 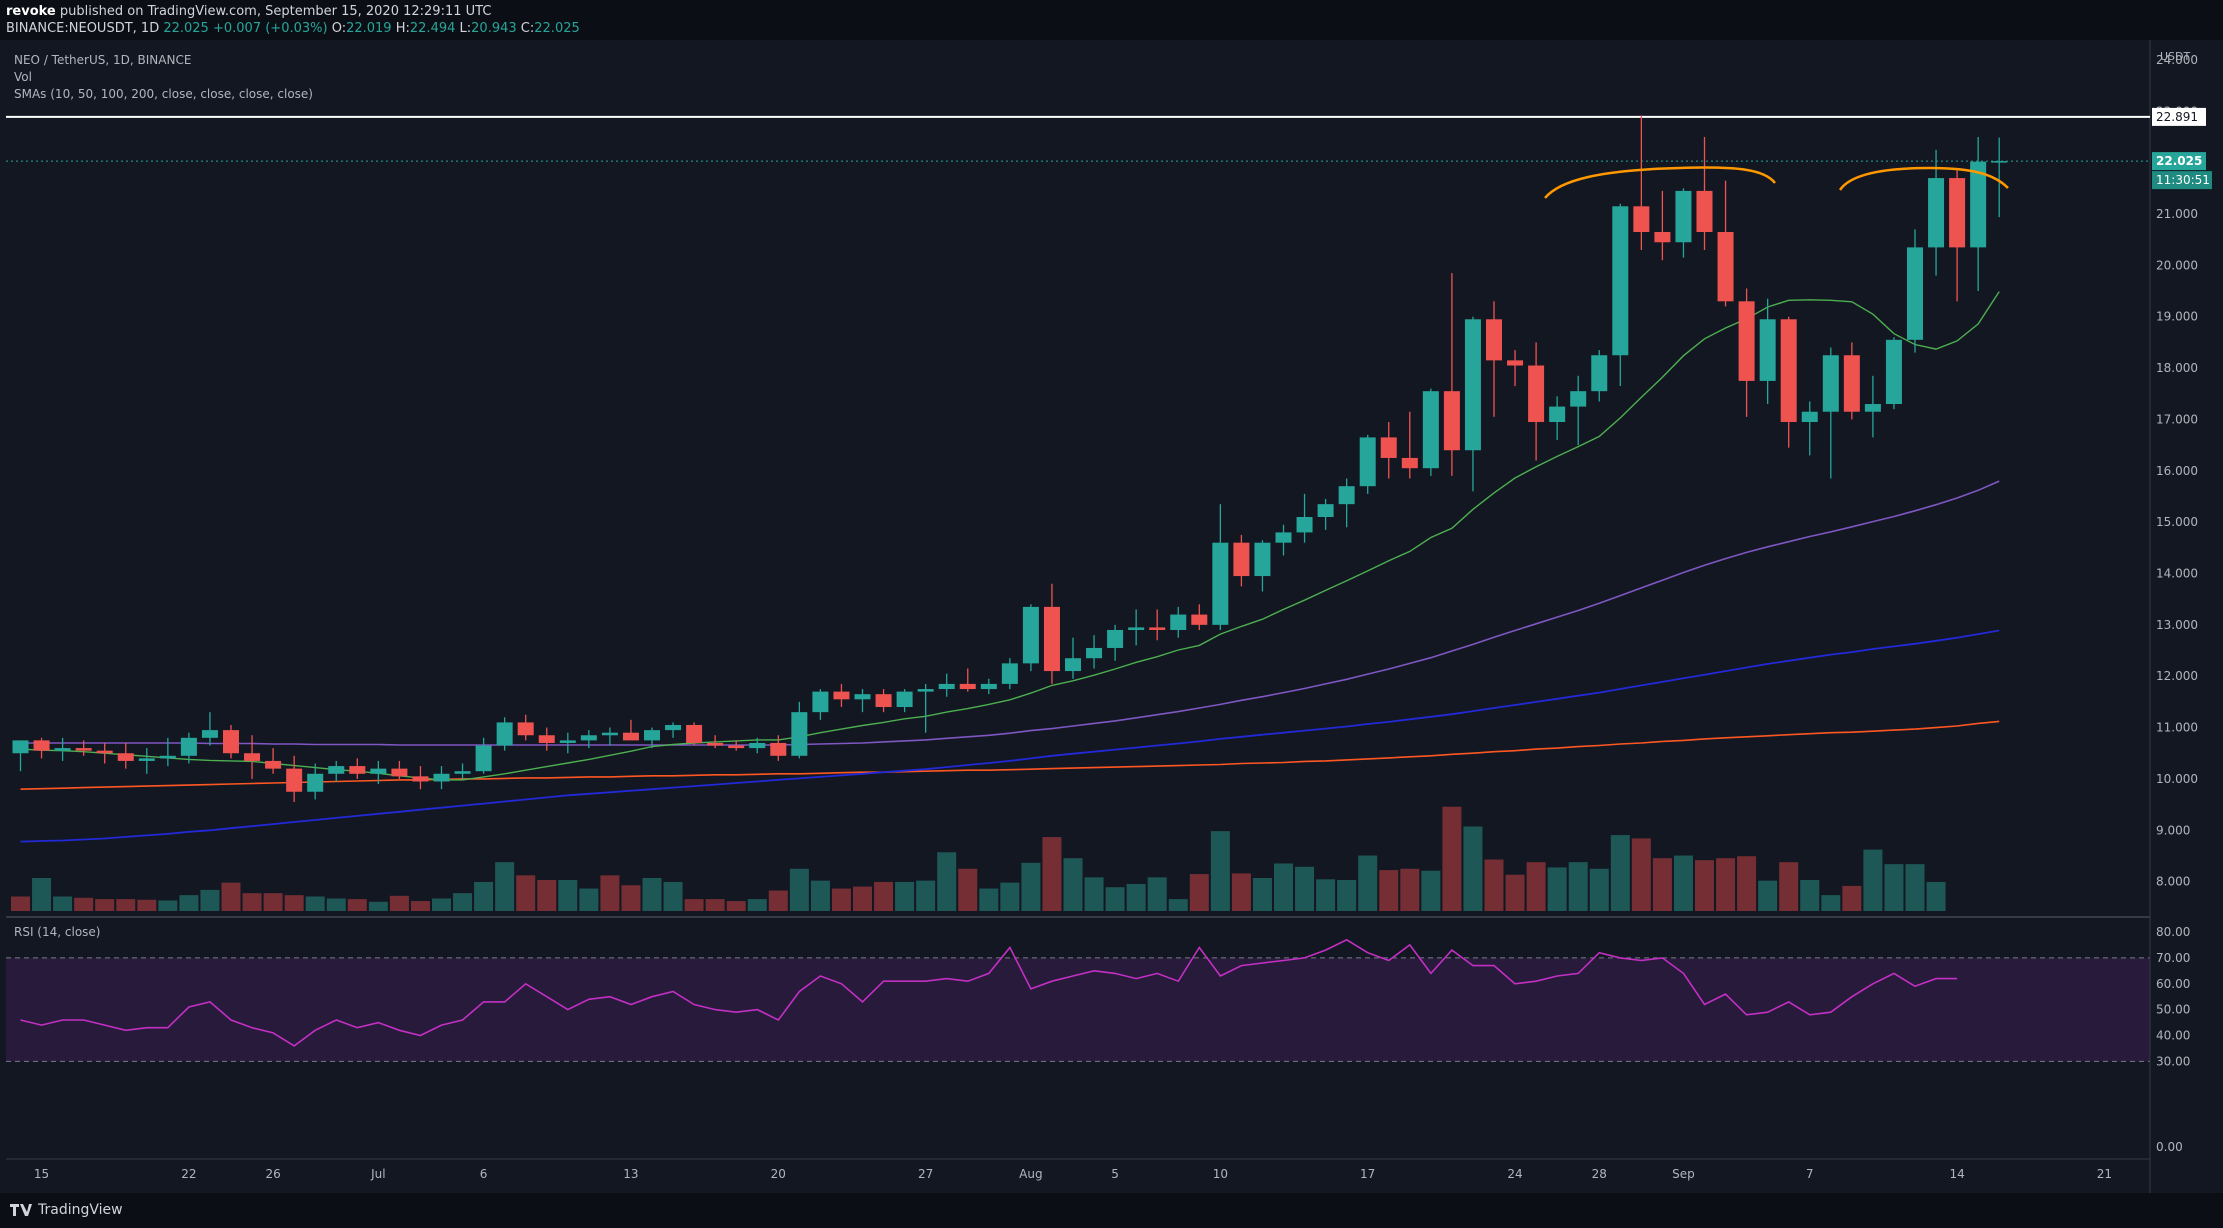 What do you see at coordinates (2177, 779) in the screenshot?
I see `price-tick-label: 10.000` at bounding box center [2177, 779].